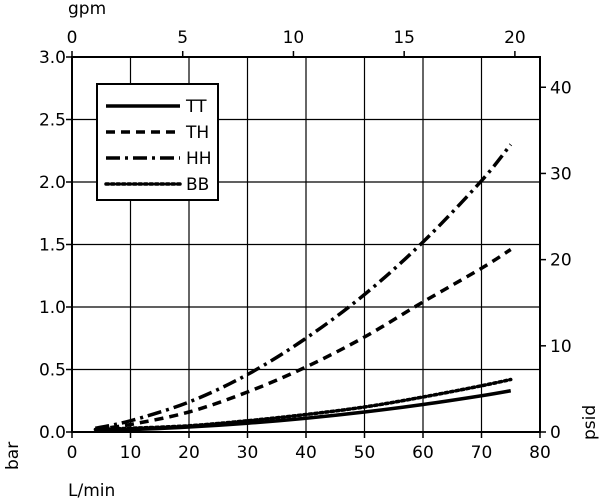 The image size is (600, 504). What do you see at coordinates (52, 433) in the screenshot?
I see `y-tick-label: 0.0` at bounding box center [52, 433].